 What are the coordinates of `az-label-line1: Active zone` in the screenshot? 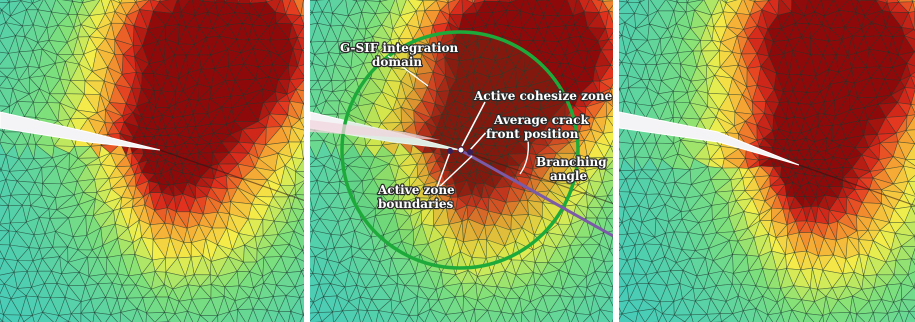 It's located at (416, 190).